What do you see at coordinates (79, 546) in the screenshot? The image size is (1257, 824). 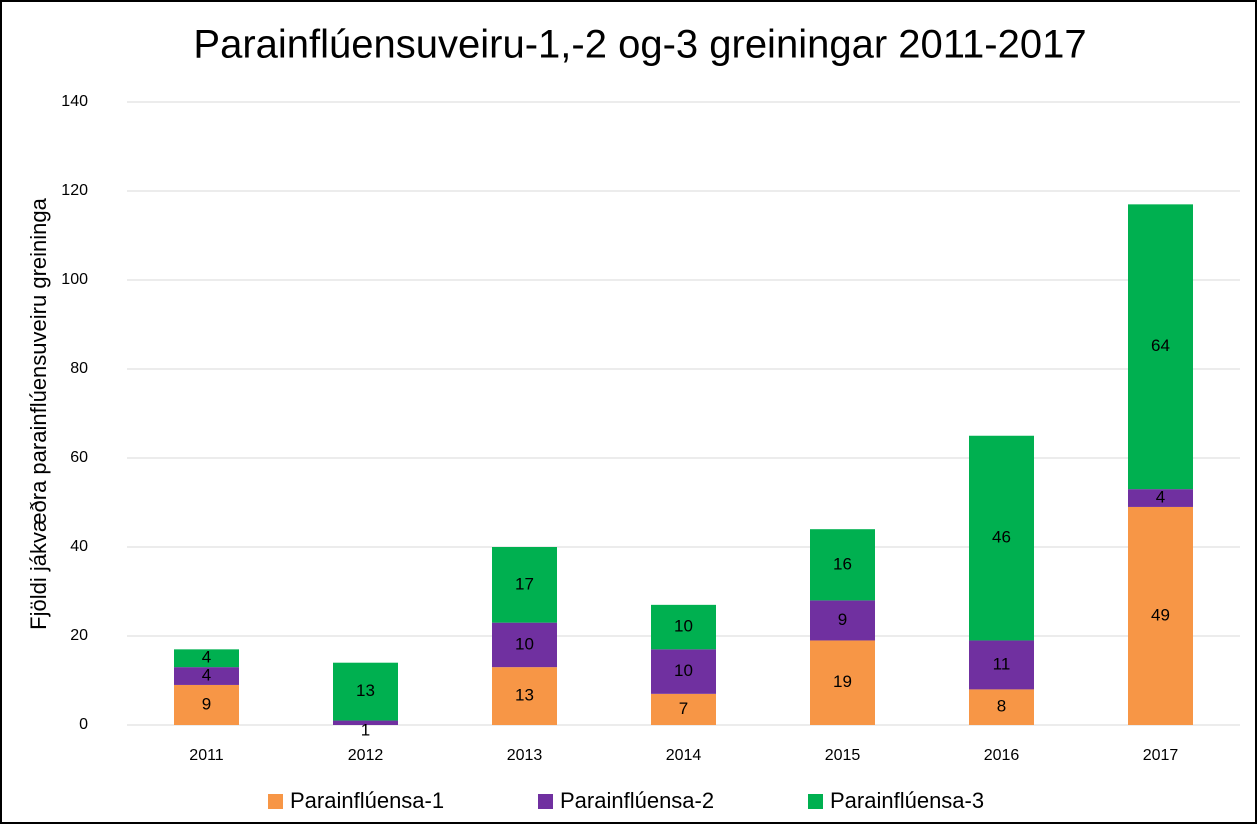 I see `y-tick-label: 40` at bounding box center [79, 546].